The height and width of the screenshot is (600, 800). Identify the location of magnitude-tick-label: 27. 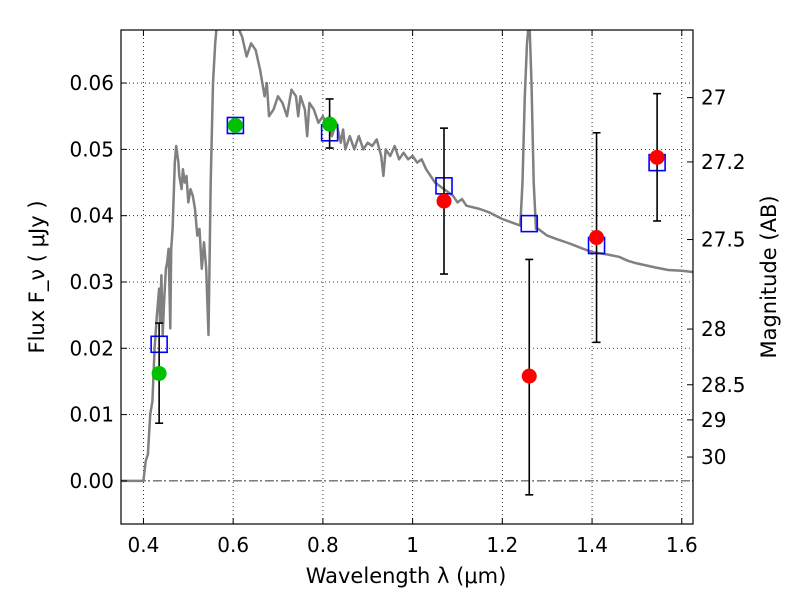
(713, 98).